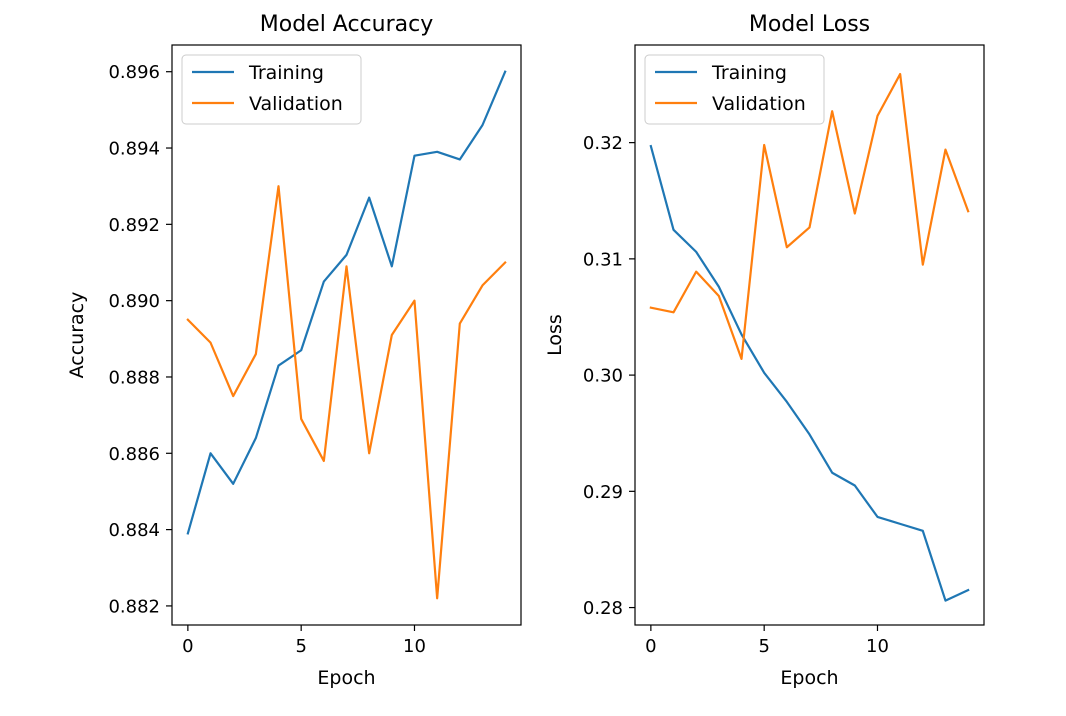 Image resolution: width=1066 pixels, height=716 pixels. Describe the element at coordinates (603, 143) in the screenshot. I see `loss-y-tick-label: 0.32` at that location.